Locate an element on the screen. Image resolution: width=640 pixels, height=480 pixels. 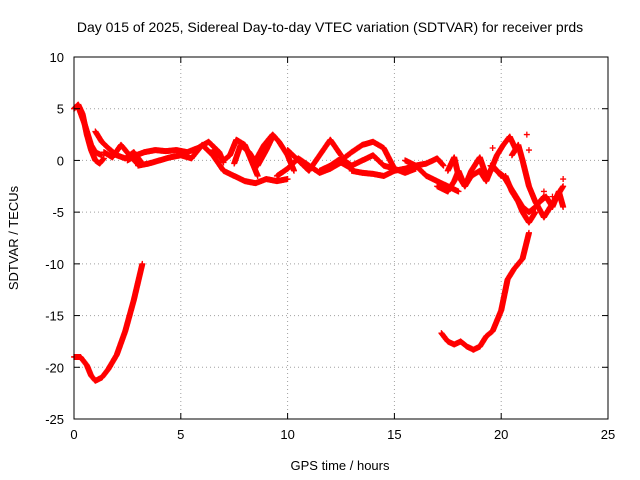
y-tick-label: -10 is located at coordinates (54, 264).